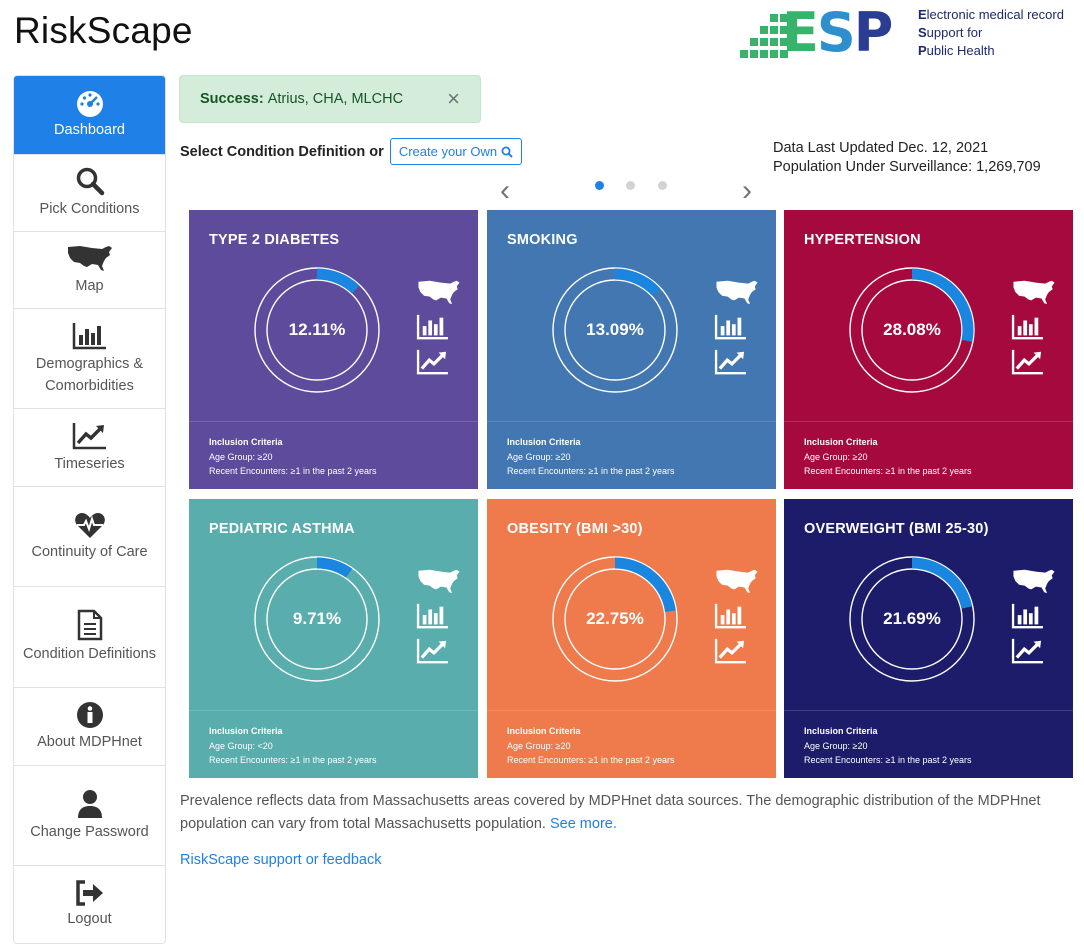 Image resolution: width=1084 pixels, height=947 pixels. What do you see at coordinates (505, 190) in the screenshot?
I see `carousel-prev-button: ‹` at bounding box center [505, 190].